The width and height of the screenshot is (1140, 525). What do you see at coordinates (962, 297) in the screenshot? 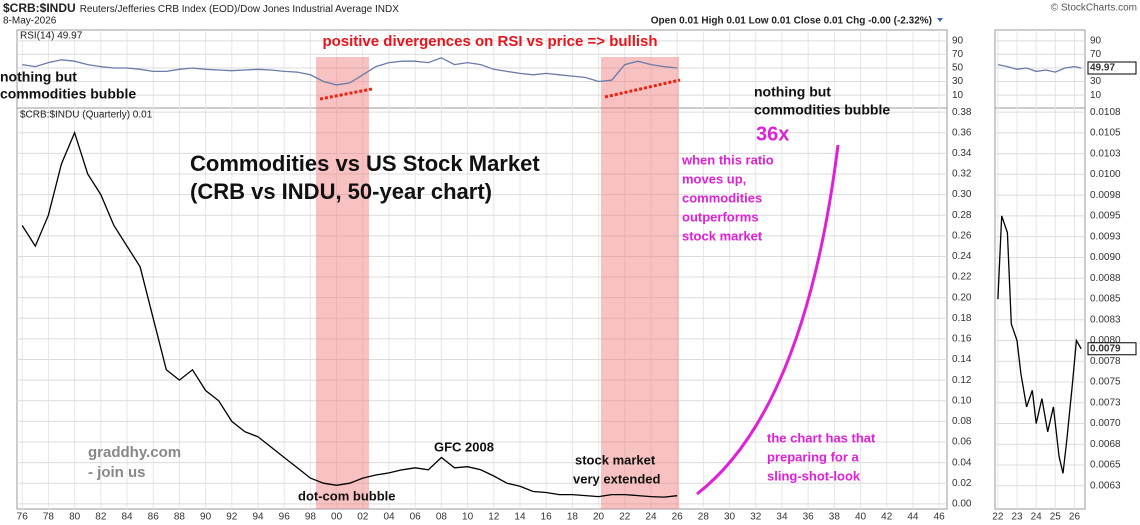
I see `y-tick-label: 0.20` at bounding box center [962, 297].